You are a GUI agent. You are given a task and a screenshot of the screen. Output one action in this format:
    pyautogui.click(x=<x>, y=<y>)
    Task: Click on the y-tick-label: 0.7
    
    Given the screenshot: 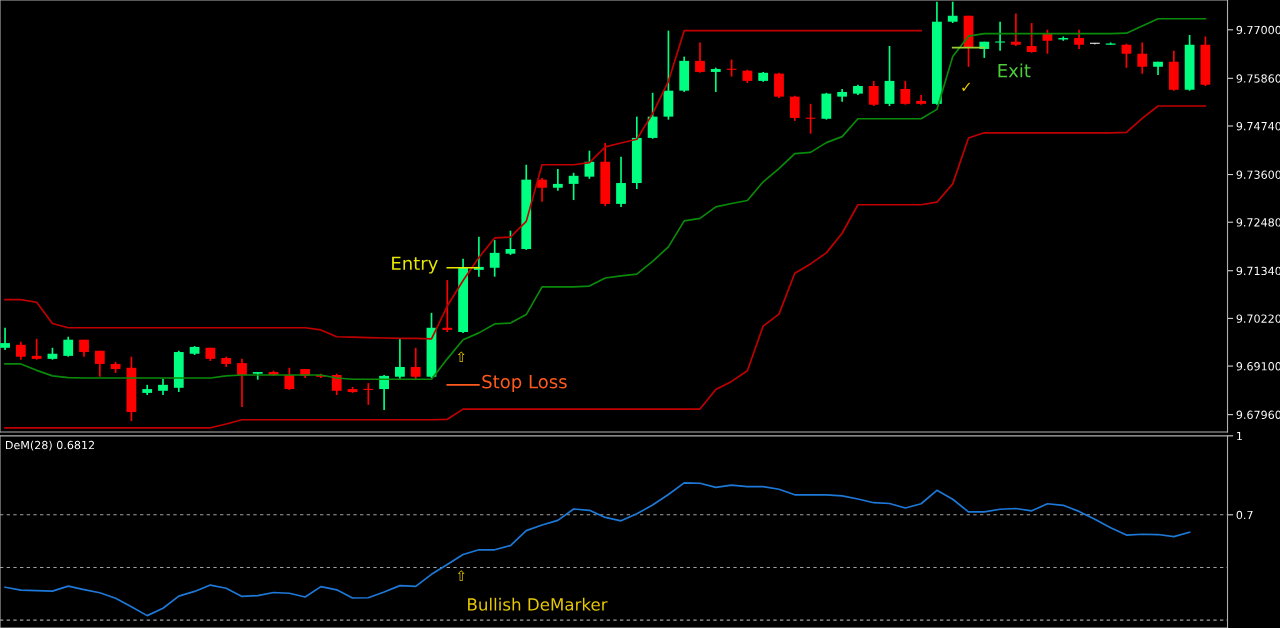 What is the action you would take?
    pyautogui.click(x=1244, y=515)
    